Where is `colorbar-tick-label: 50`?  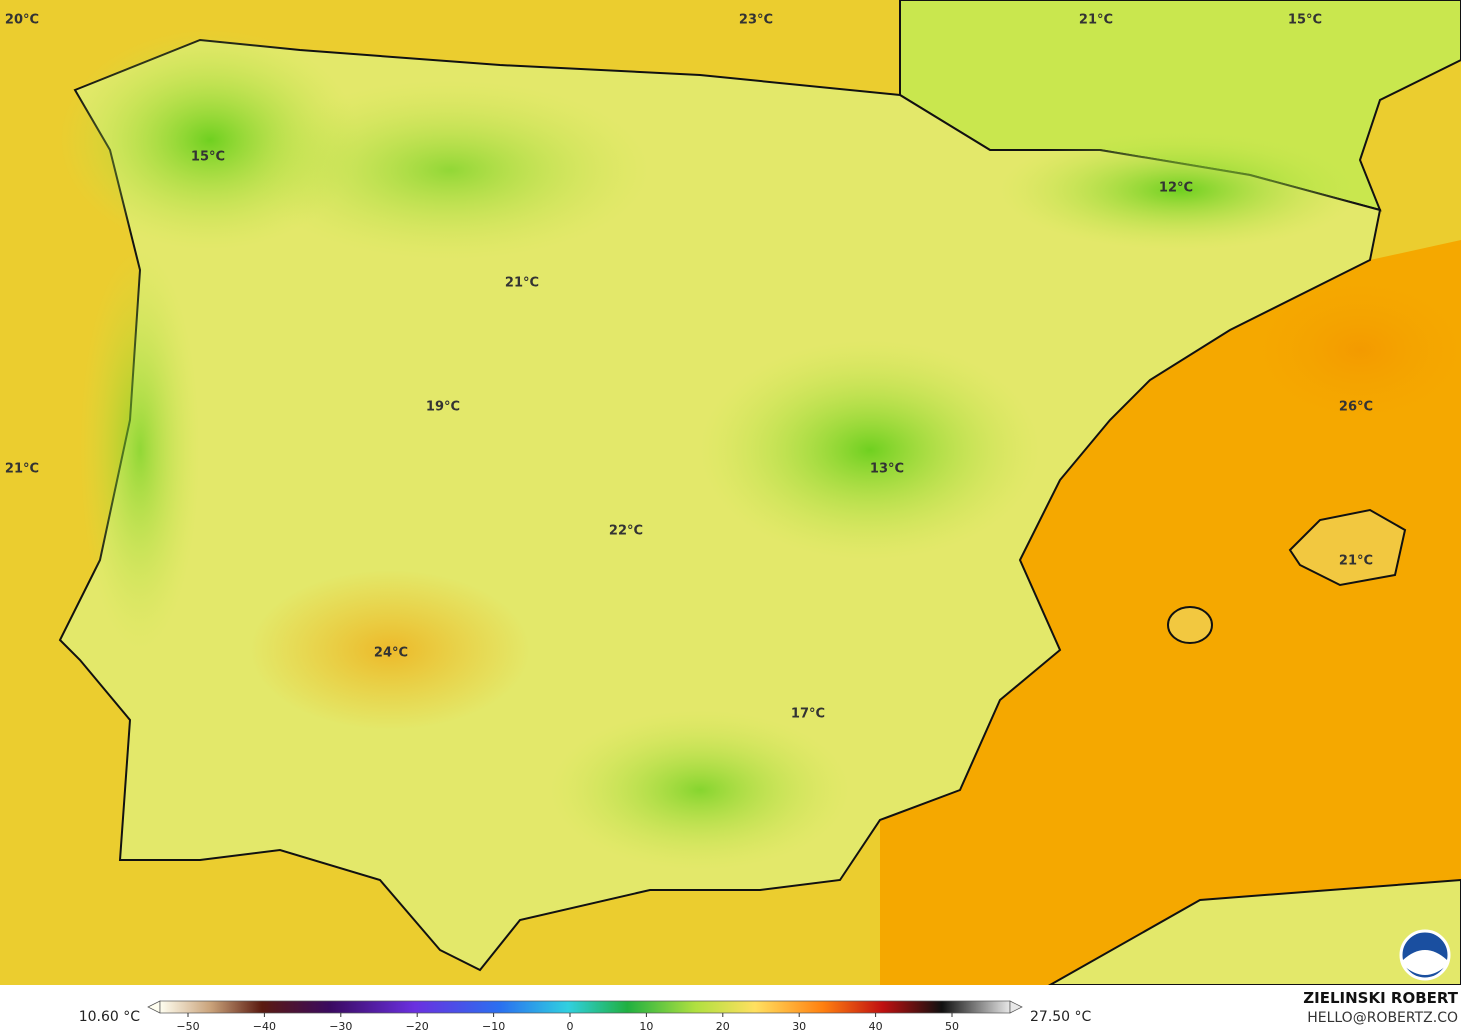
colorbar-tick-label: 50 is located at coordinates (952, 1026).